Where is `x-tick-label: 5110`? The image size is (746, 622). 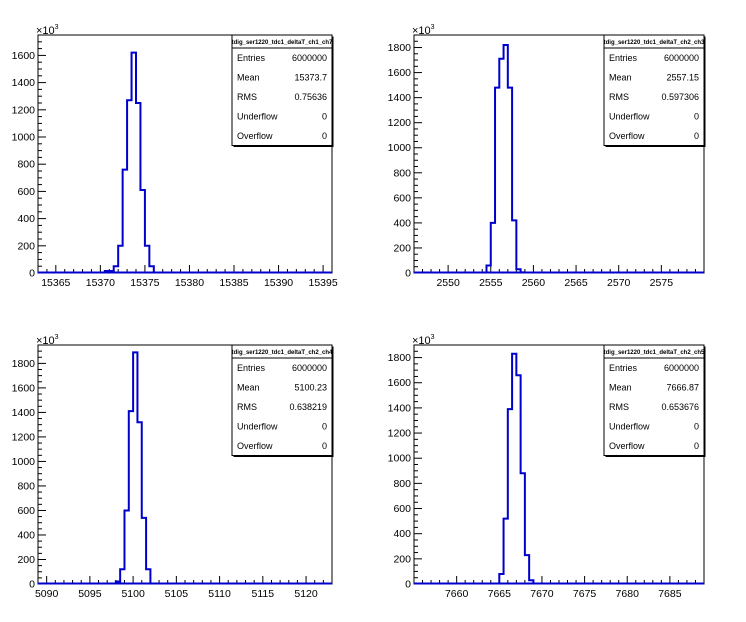 x-tick-label: 5110 is located at coordinates (219, 594).